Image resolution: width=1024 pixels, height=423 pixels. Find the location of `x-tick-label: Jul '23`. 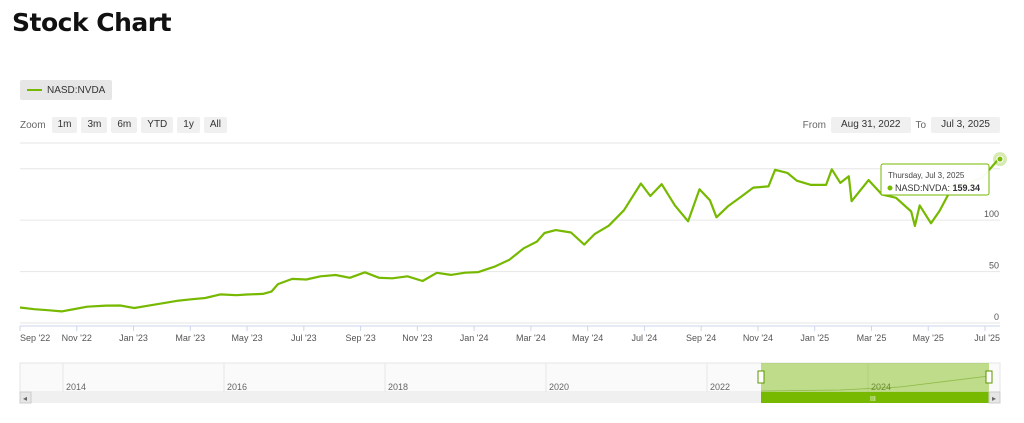

x-tick-label: Jul '23 is located at coordinates (304, 338).